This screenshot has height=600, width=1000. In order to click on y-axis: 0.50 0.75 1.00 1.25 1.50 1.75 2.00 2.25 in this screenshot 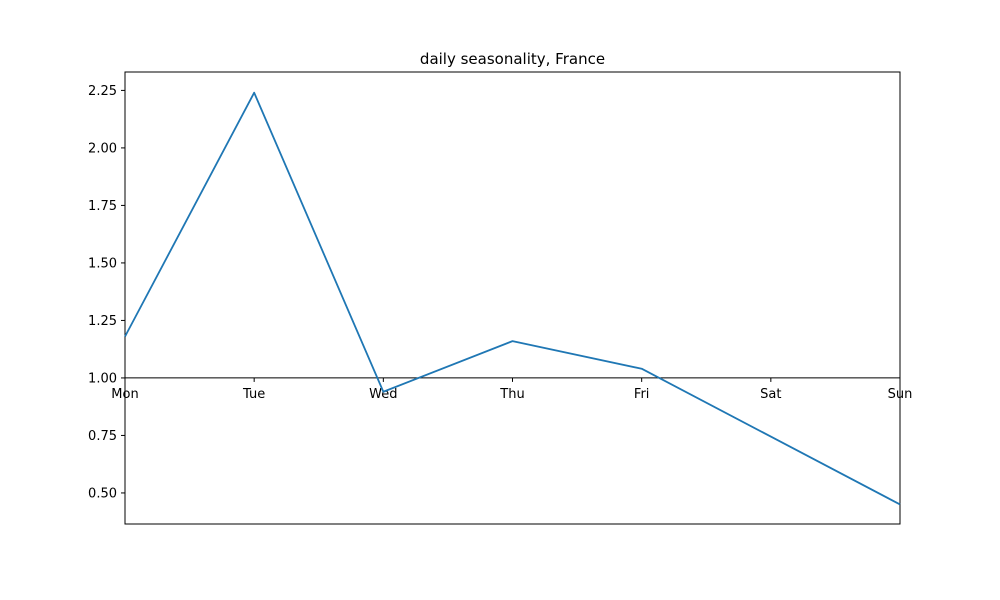, I will do `click(106, 292)`.